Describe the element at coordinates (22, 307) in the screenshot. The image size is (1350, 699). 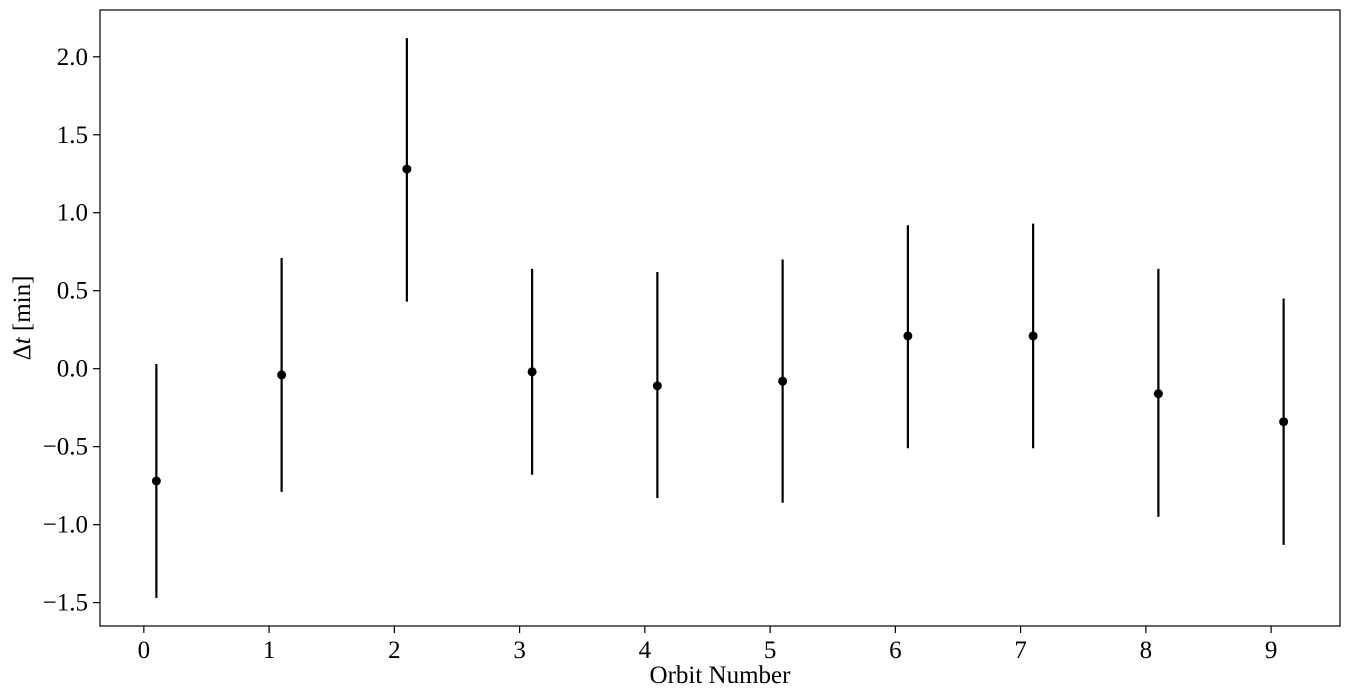
I see `y-axis-label-unit: [min]` at that location.